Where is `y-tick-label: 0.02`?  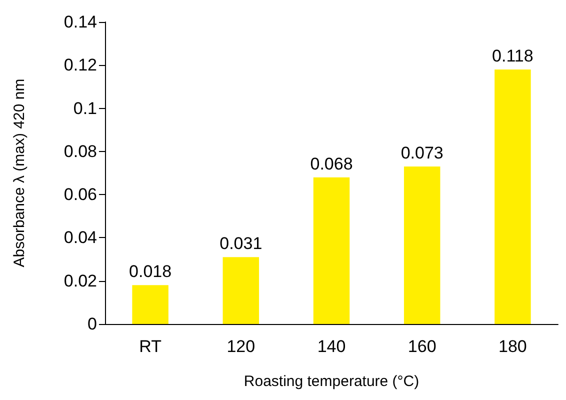
y-tick-label: 0.02 is located at coordinates (80, 280).